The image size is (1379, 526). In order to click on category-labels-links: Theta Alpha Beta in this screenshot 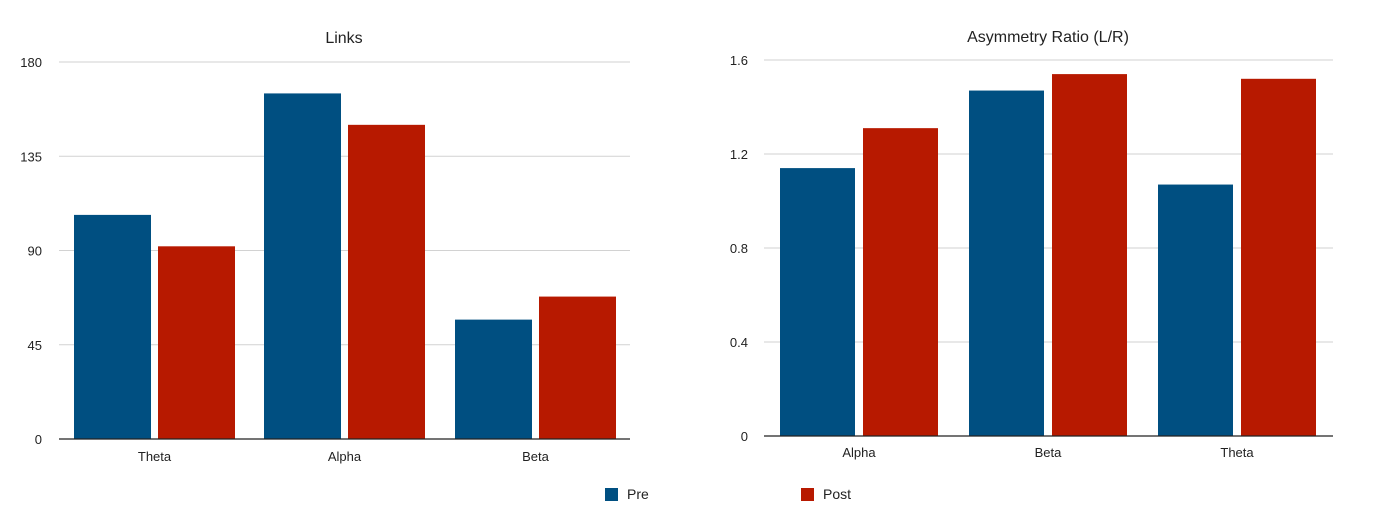, I will do `click(344, 456)`.